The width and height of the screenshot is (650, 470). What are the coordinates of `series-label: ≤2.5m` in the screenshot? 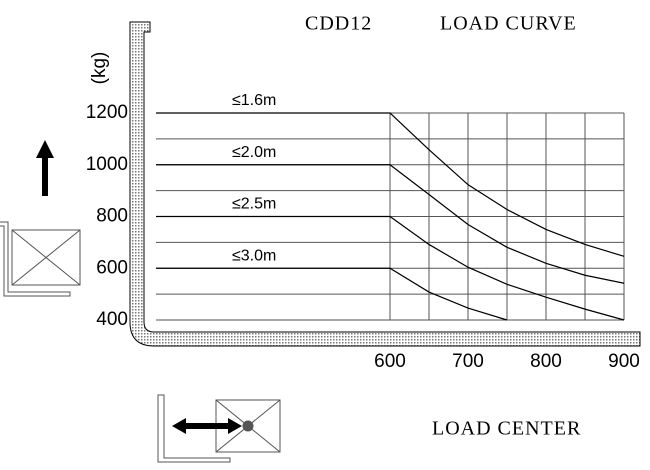 It's located at (254, 204).